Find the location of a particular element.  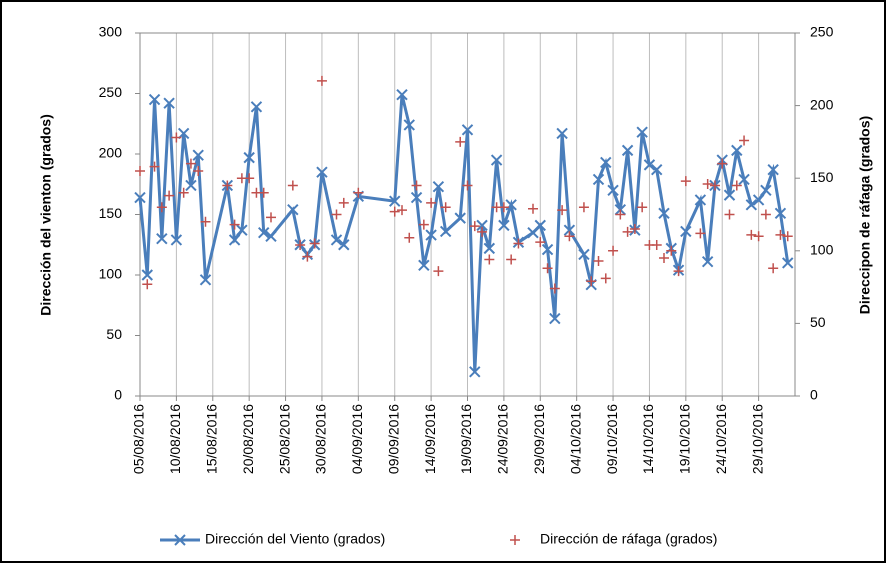

y2-tick-label: 150 is located at coordinates (822, 177).